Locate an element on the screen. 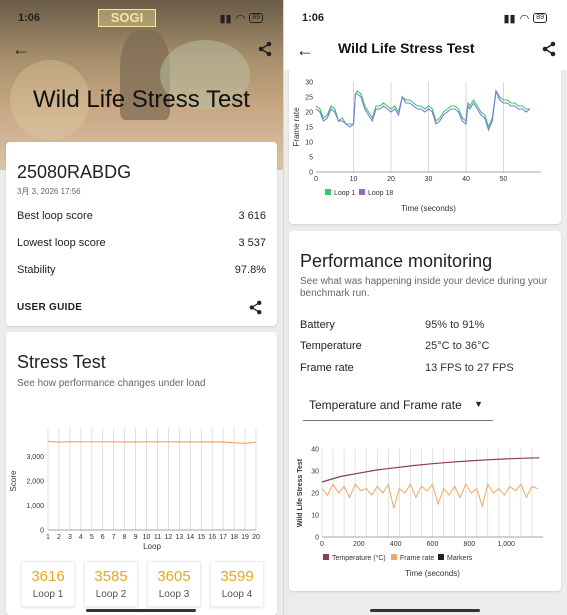 This screenshot has height=615, width=567. loop-score-card: 3616 Loop 1 is located at coordinates (48, 584).